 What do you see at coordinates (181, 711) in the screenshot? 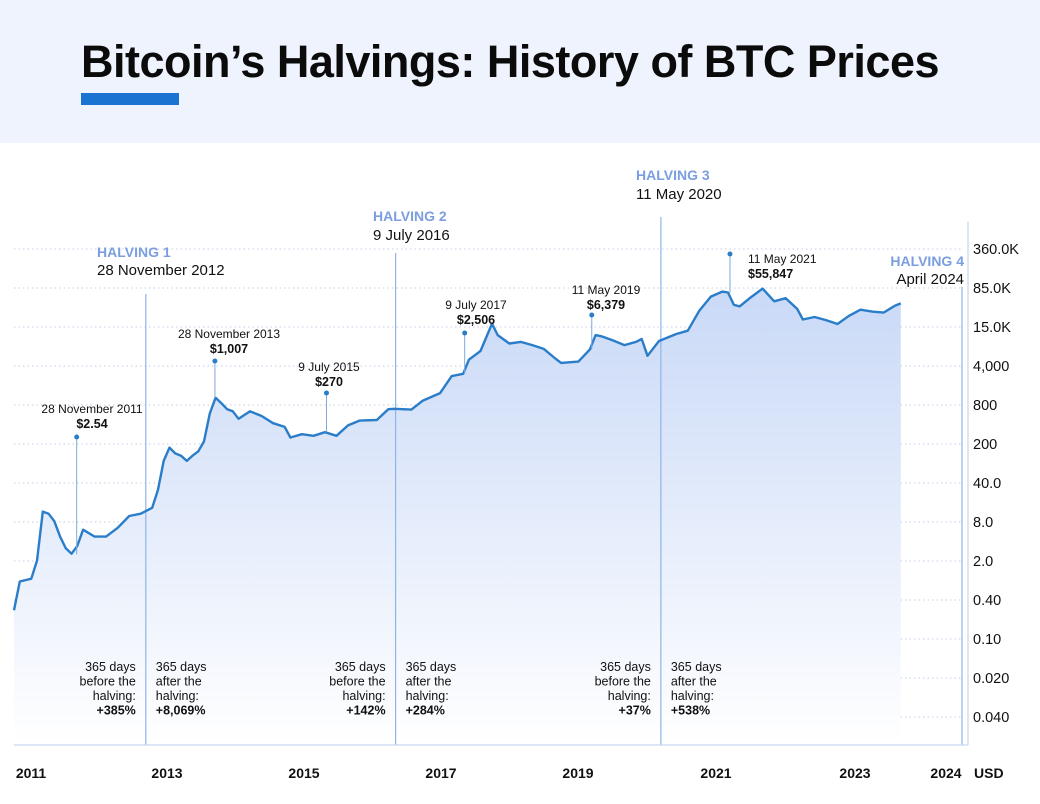
I see `period-change-value: +8,069%` at bounding box center [181, 711].